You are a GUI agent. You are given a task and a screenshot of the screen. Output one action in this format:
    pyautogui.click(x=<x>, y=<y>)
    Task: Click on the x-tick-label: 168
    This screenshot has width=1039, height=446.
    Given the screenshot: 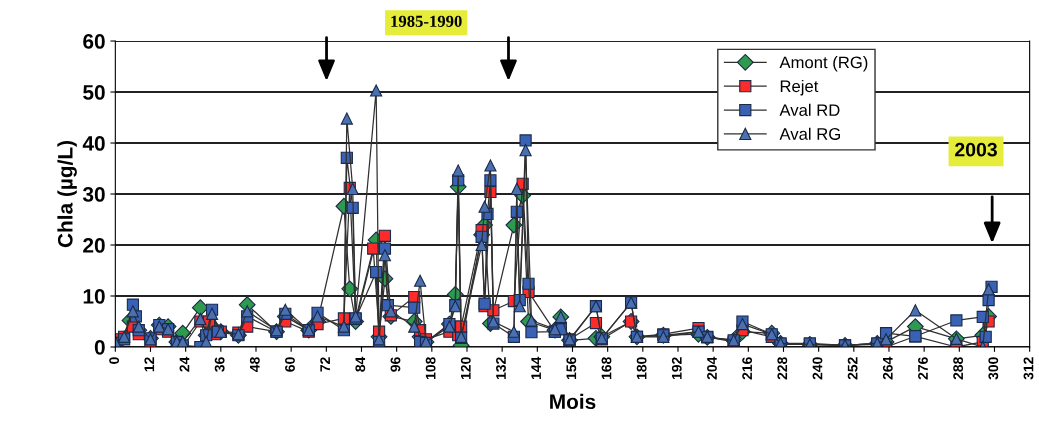 What is the action you would take?
    pyautogui.click(x=606, y=368)
    